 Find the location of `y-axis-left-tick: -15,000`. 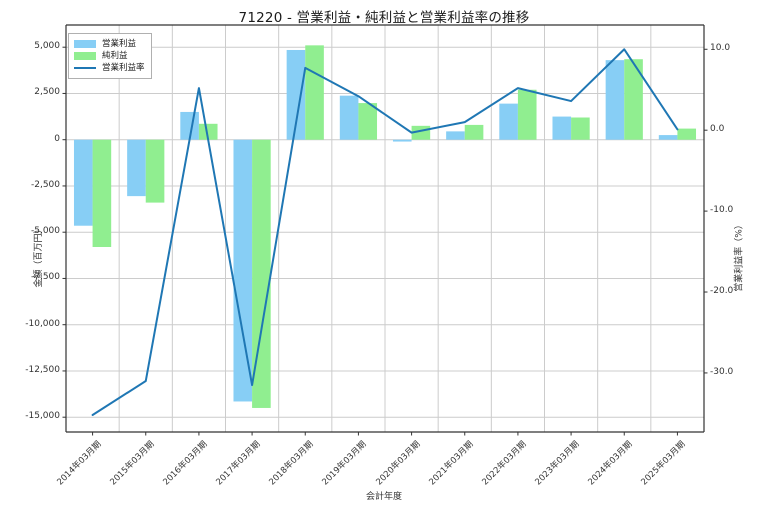

y-axis-left-tick: -15,000 is located at coordinates (42, 416).